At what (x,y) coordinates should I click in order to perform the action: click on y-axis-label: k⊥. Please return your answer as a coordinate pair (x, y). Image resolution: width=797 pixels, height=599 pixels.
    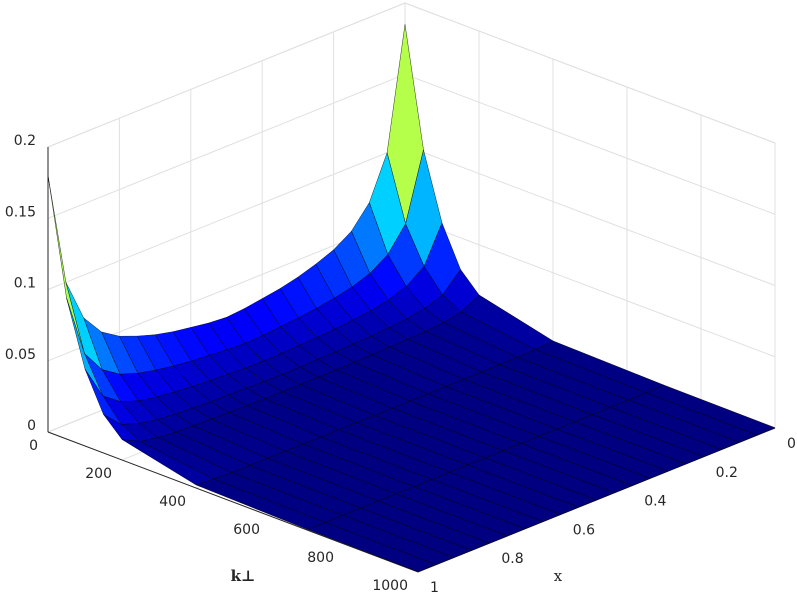
    Looking at the image, I should click on (243, 576).